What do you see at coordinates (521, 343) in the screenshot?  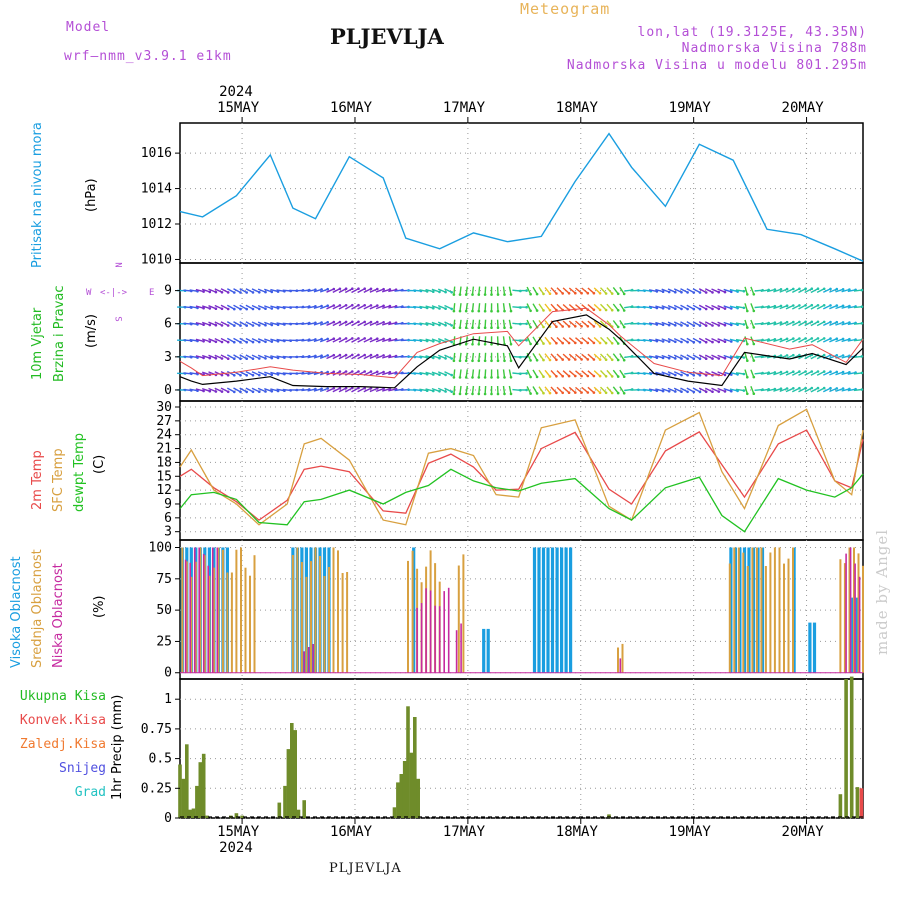 I see `wind-gust-line` at bounding box center [521, 343].